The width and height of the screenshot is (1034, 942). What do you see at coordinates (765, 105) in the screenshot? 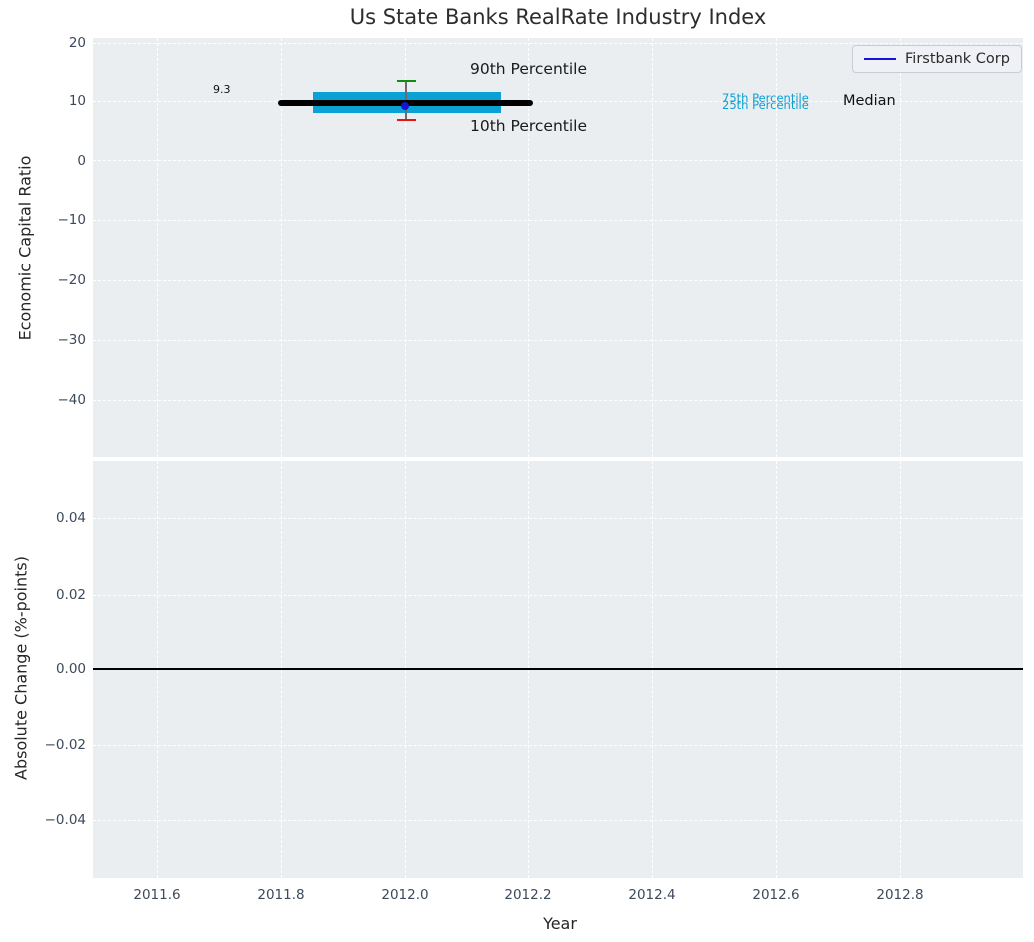
I see `p25-label: 25th Percentile` at bounding box center [765, 105].